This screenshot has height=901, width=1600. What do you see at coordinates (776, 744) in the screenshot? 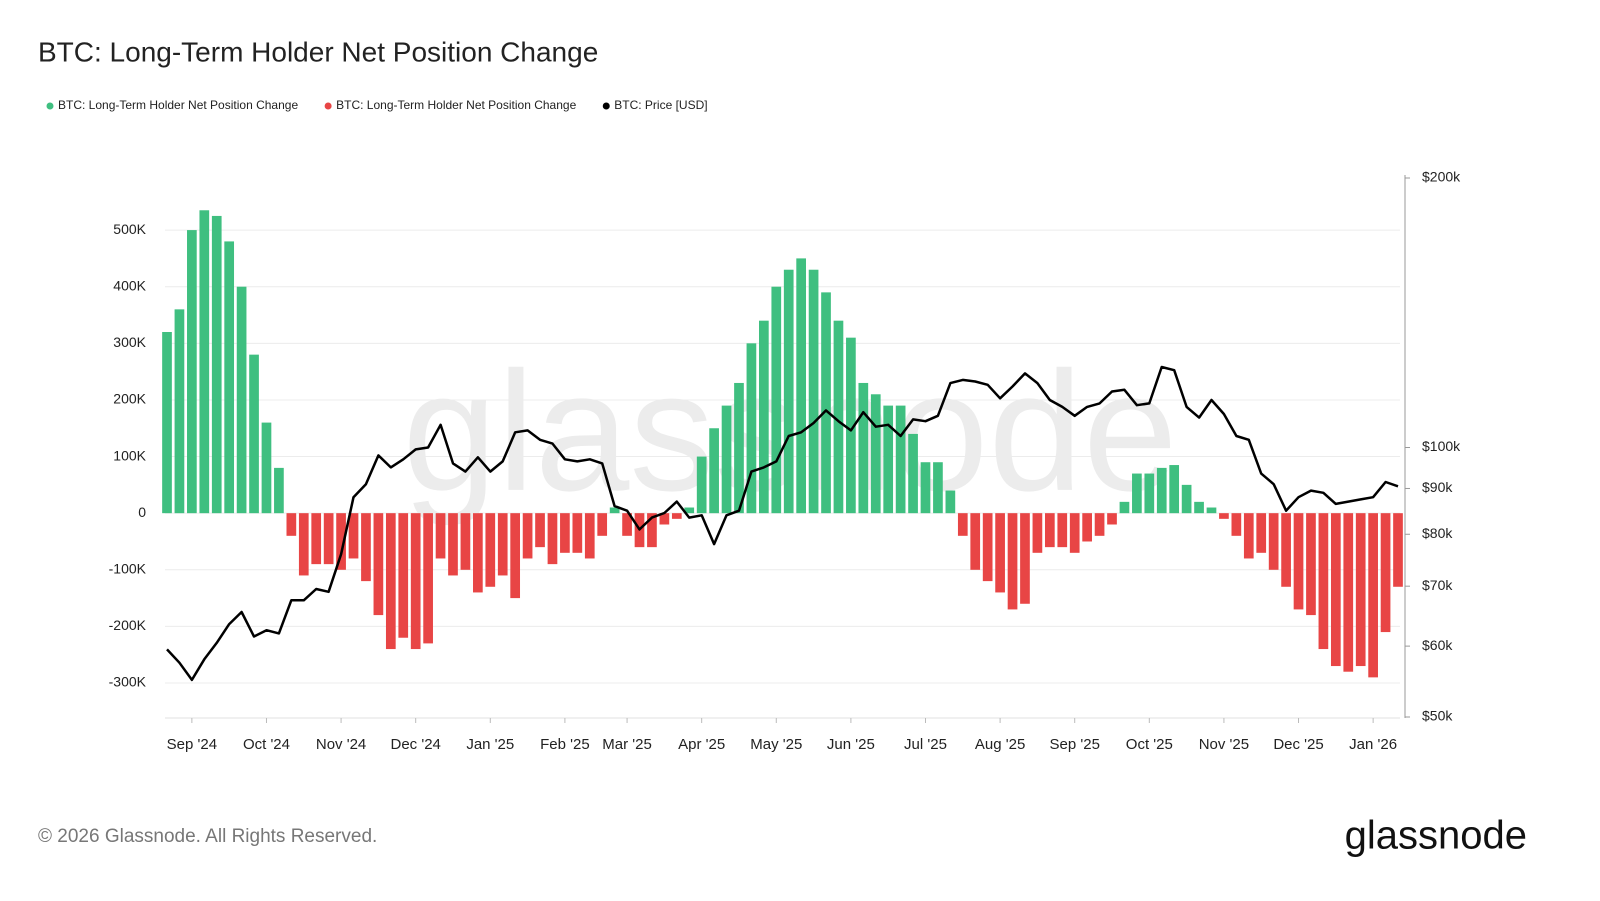
I see `x-tick-label: May '25` at bounding box center [776, 744].